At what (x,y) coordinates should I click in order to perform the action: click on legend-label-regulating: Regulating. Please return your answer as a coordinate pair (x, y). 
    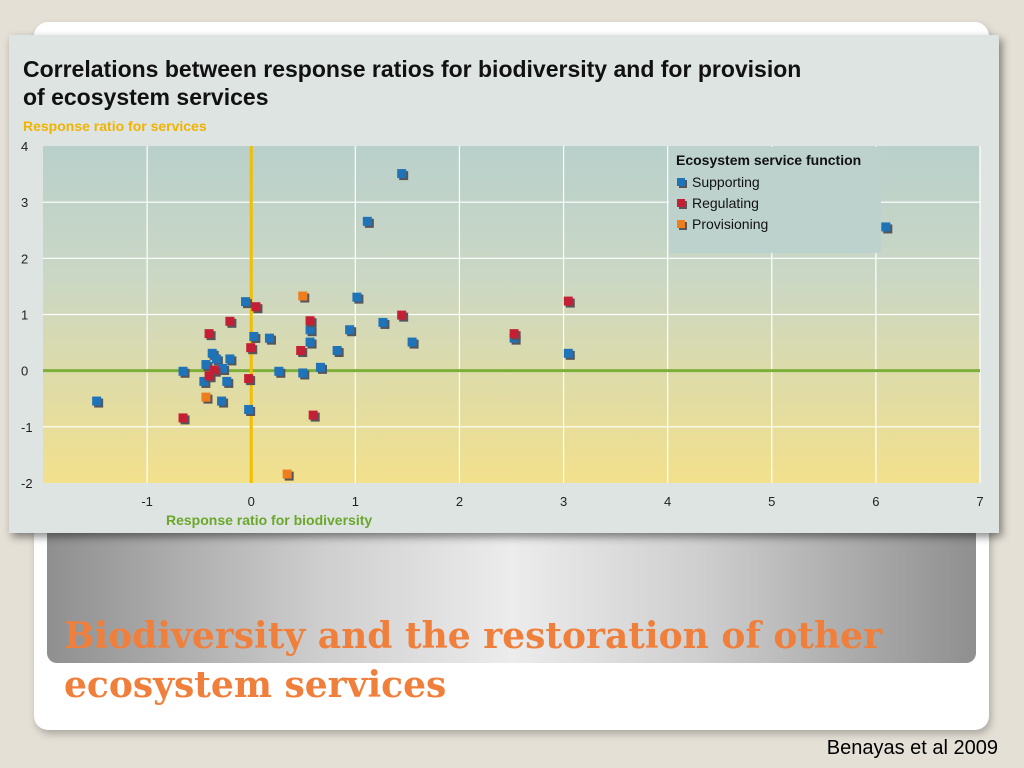
    Looking at the image, I should click on (725, 203).